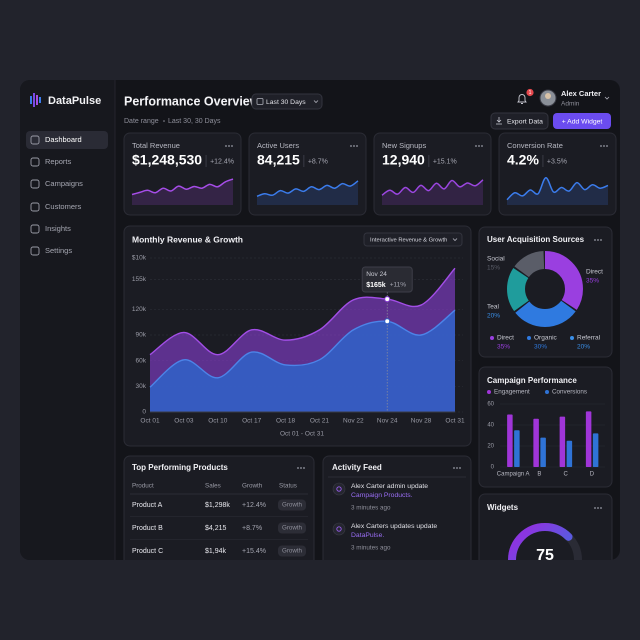 This screenshot has height=640, width=640. What do you see at coordinates (394, 526) in the screenshot?
I see `activity-text: Alex Carters updates update` at bounding box center [394, 526].